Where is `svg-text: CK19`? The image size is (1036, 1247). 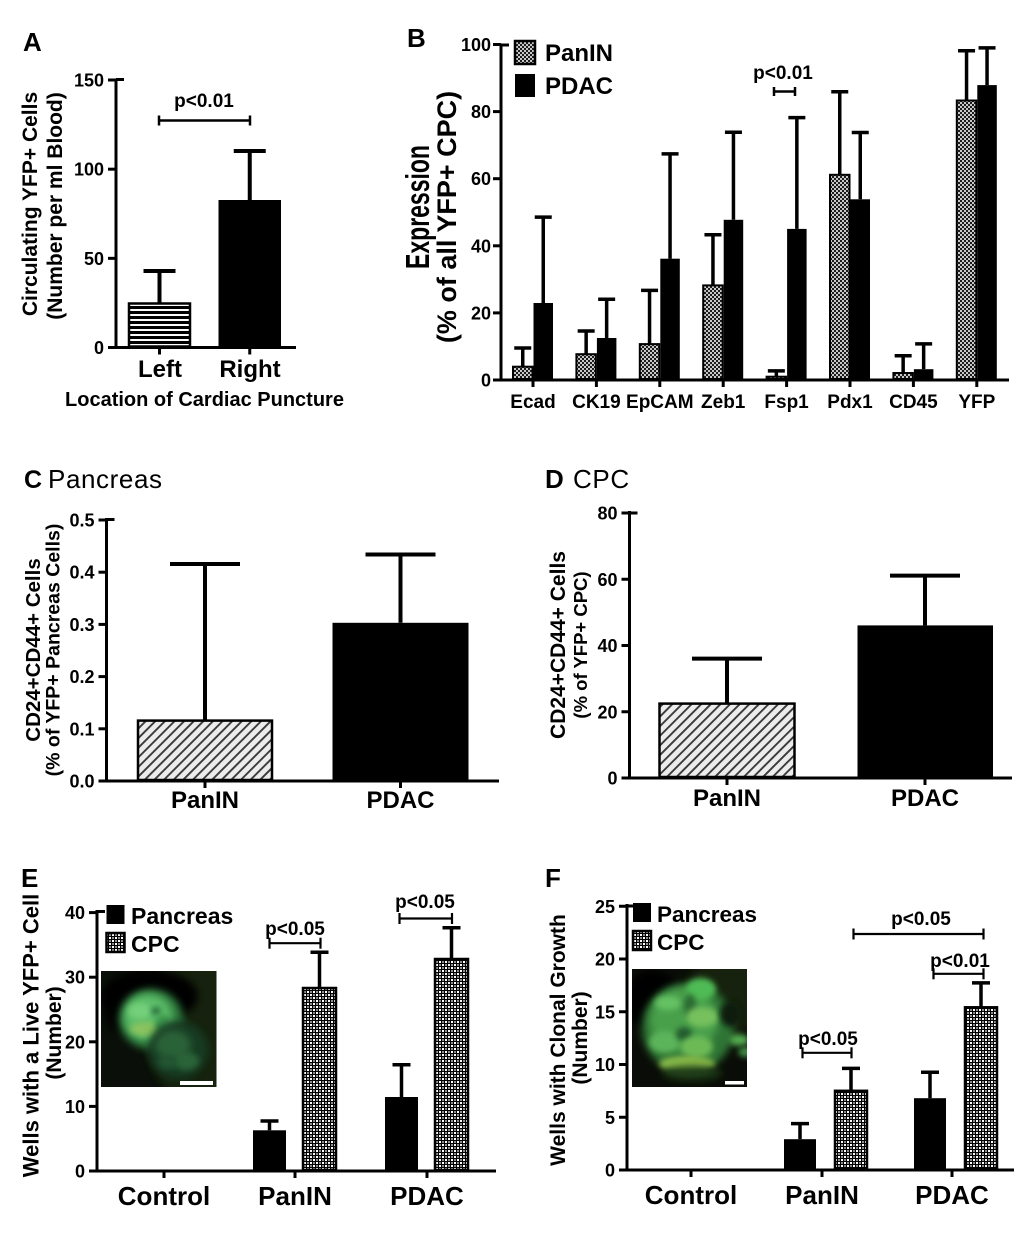
svg-text: CK19 is located at coordinates (596, 402).